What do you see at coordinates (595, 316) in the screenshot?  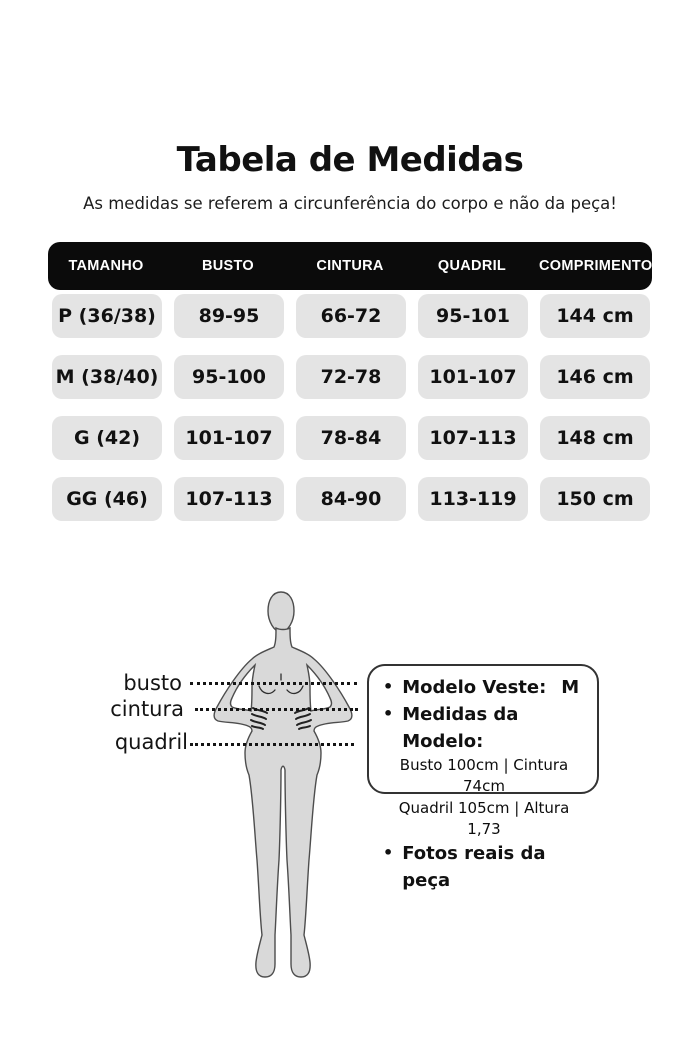 I see `table-cell: 144 cm` at bounding box center [595, 316].